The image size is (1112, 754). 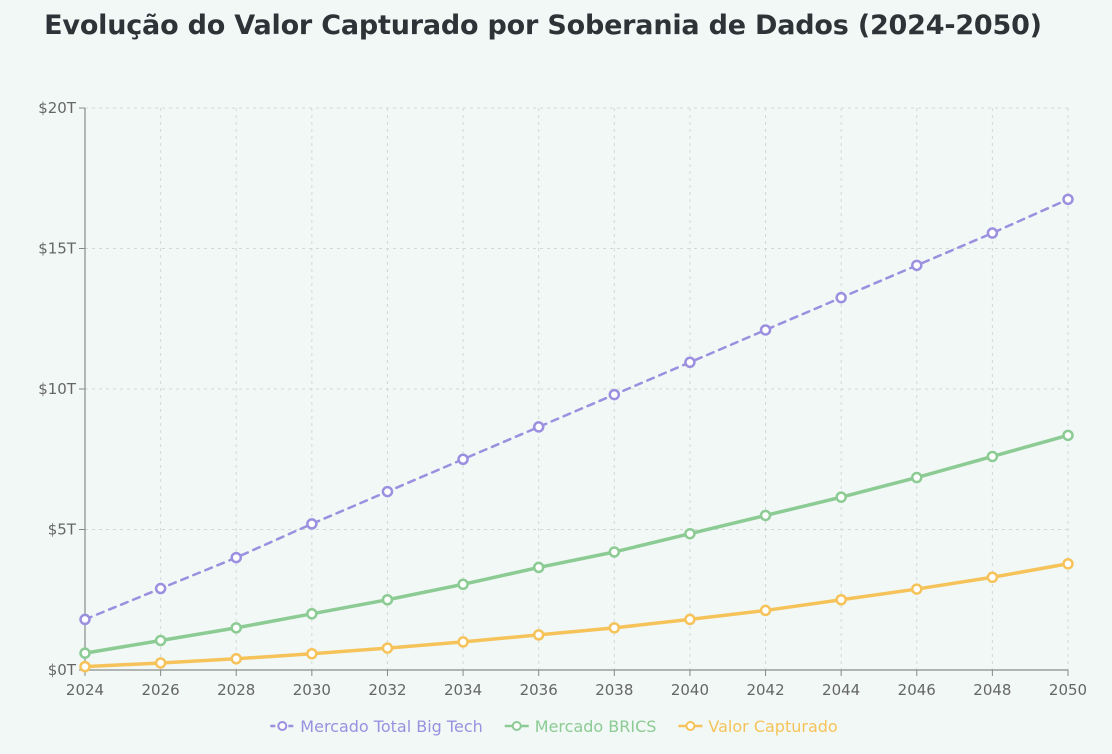 What do you see at coordinates (62, 670) in the screenshot?
I see `y-tick-label: $0T` at bounding box center [62, 670].